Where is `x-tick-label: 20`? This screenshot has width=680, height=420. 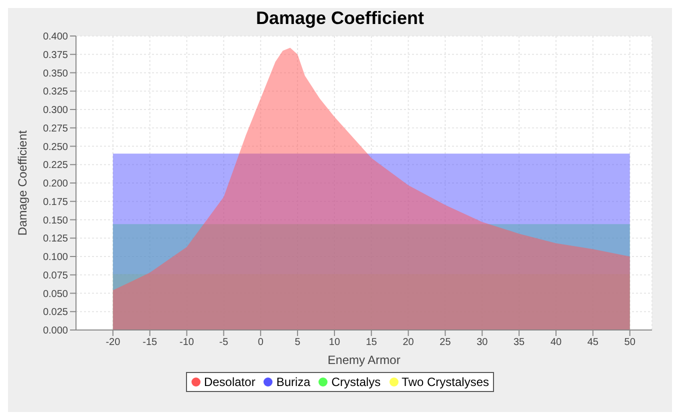
x-tick-label: 20 is located at coordinates (408, 342).